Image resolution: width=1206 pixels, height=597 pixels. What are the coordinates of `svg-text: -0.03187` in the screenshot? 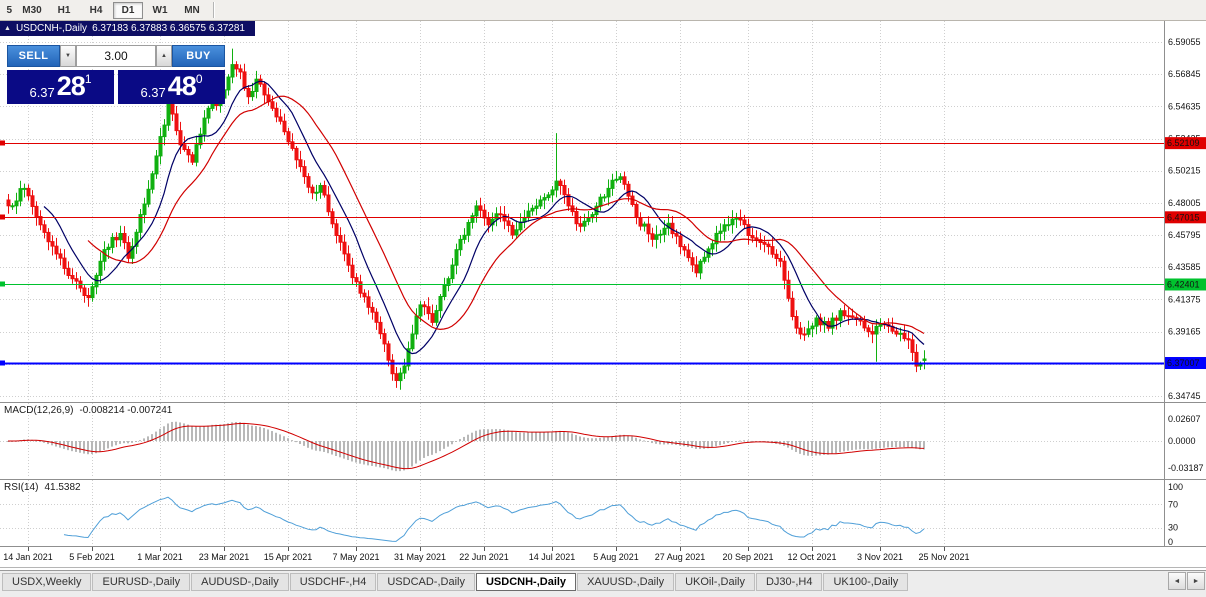 It's located at (1186, 468).